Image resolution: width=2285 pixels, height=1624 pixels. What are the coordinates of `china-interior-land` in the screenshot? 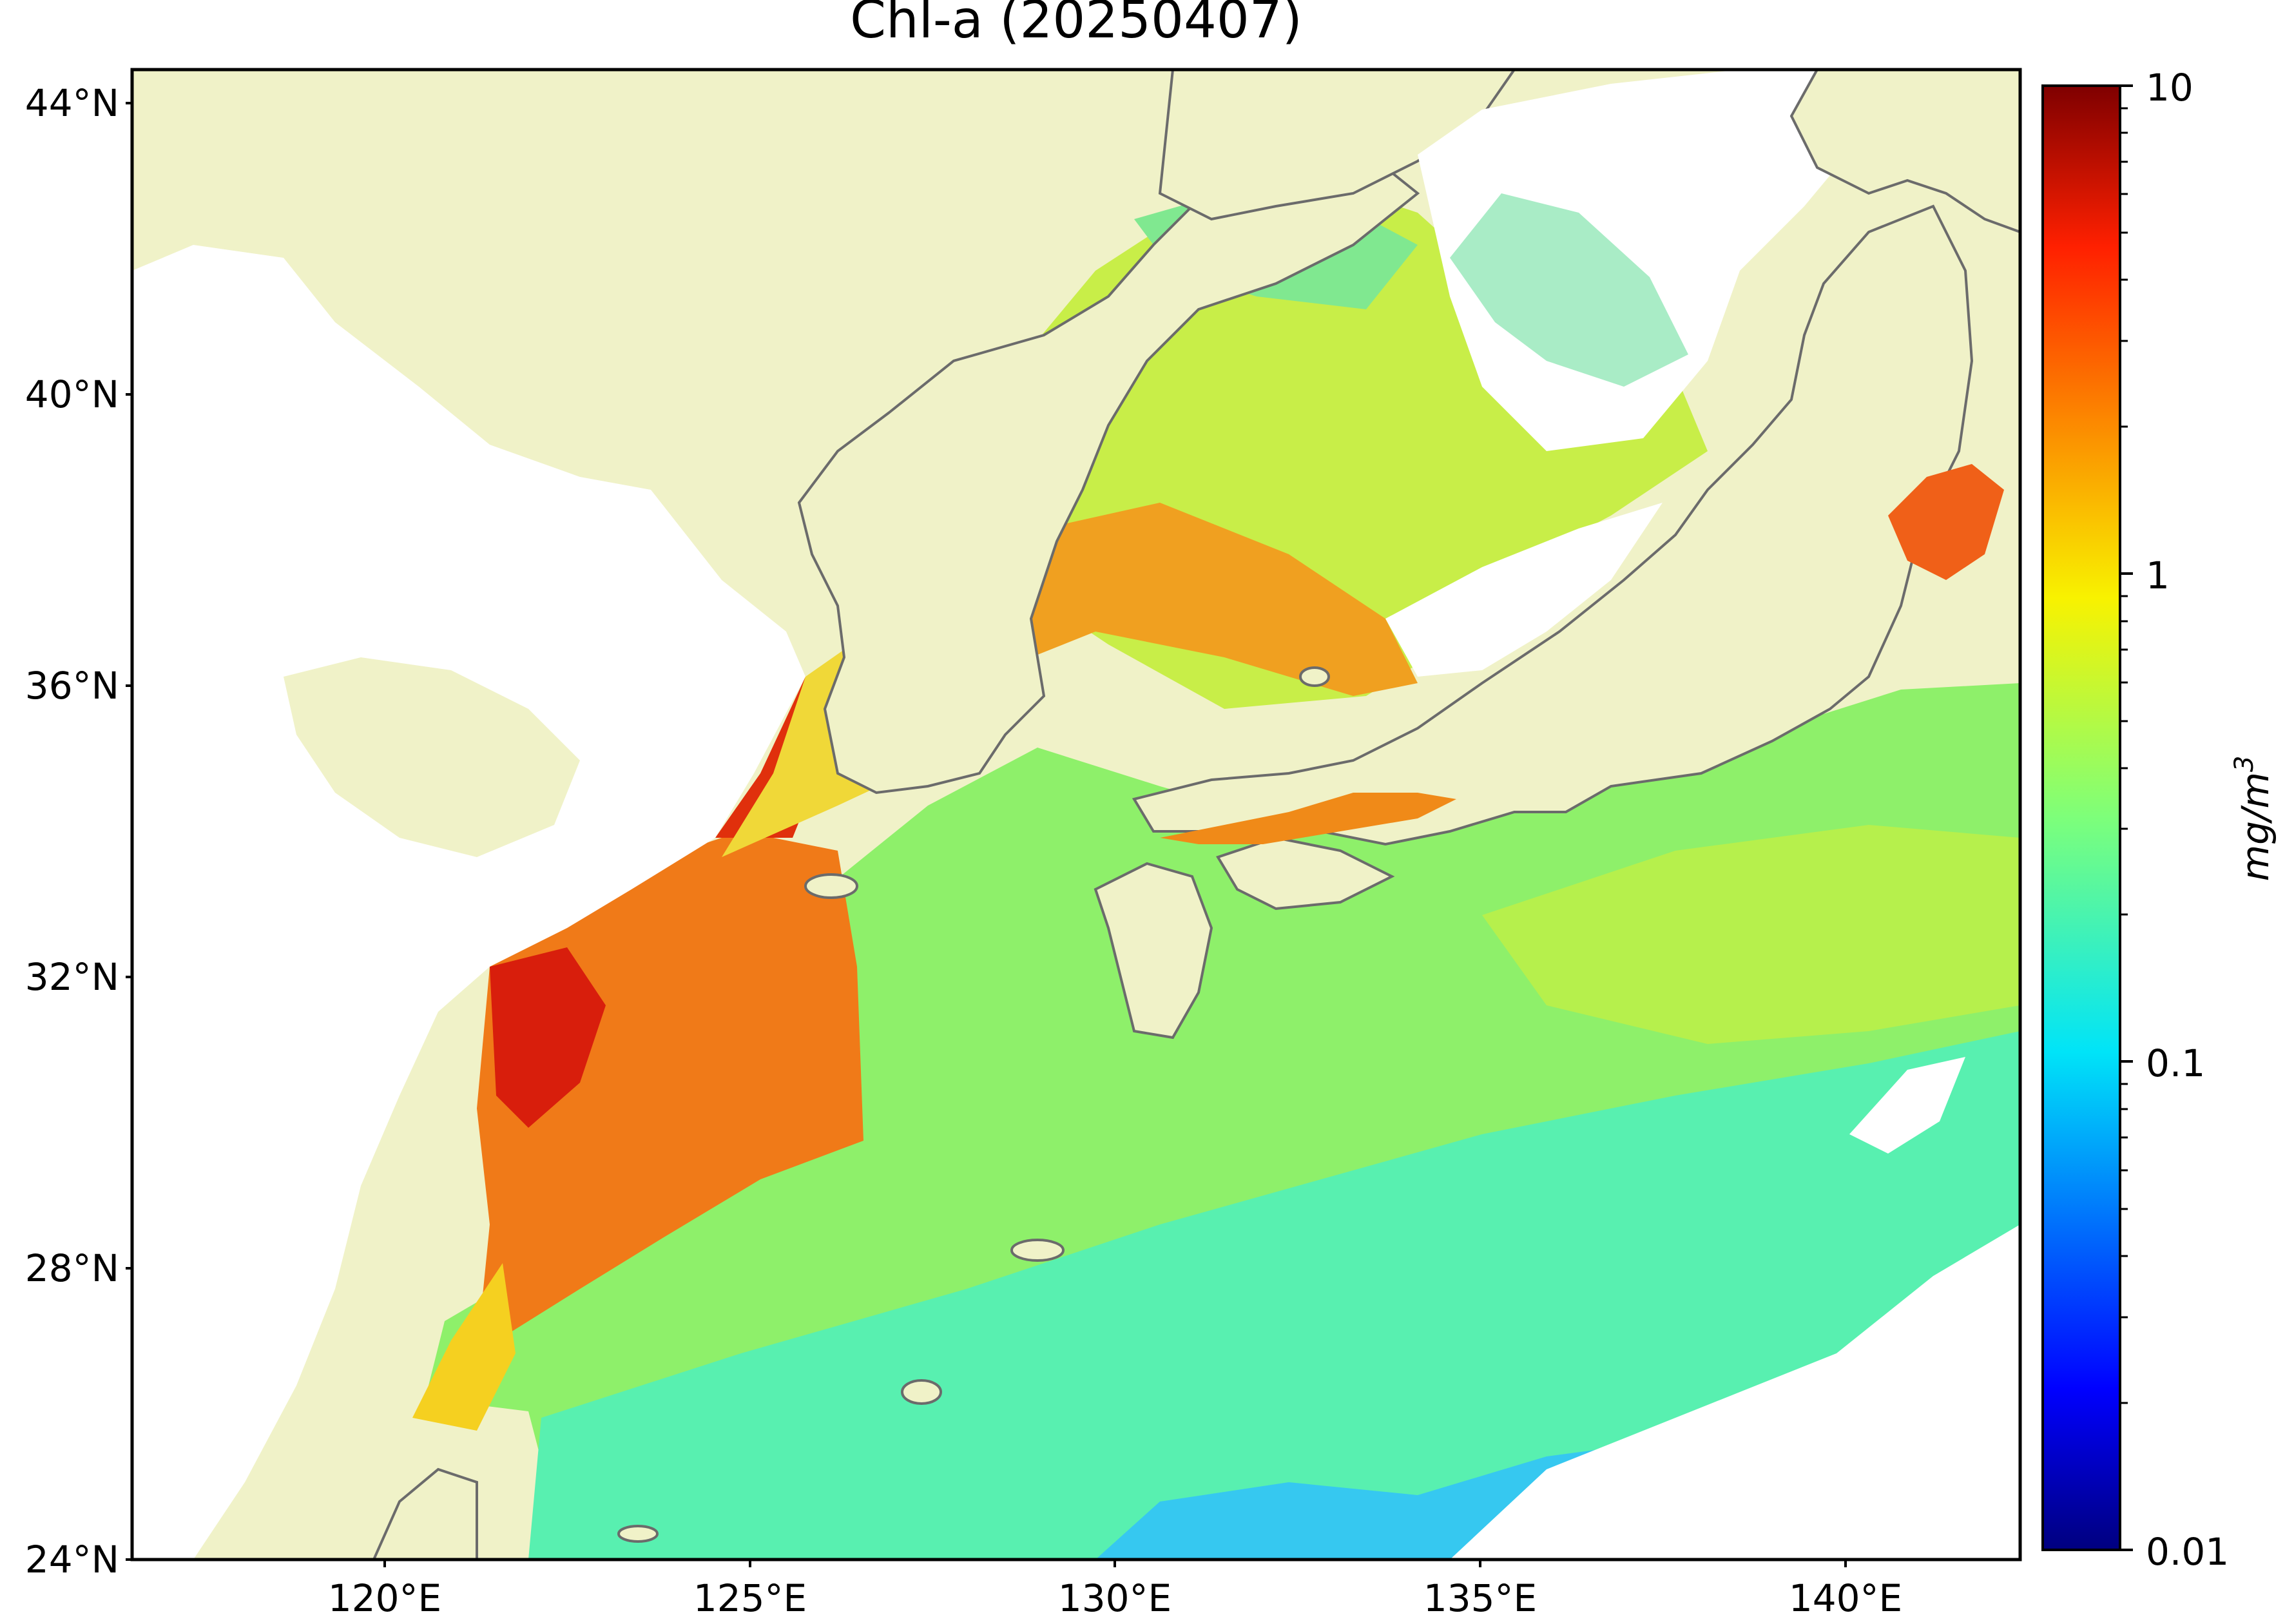 It's located at (485, 280).